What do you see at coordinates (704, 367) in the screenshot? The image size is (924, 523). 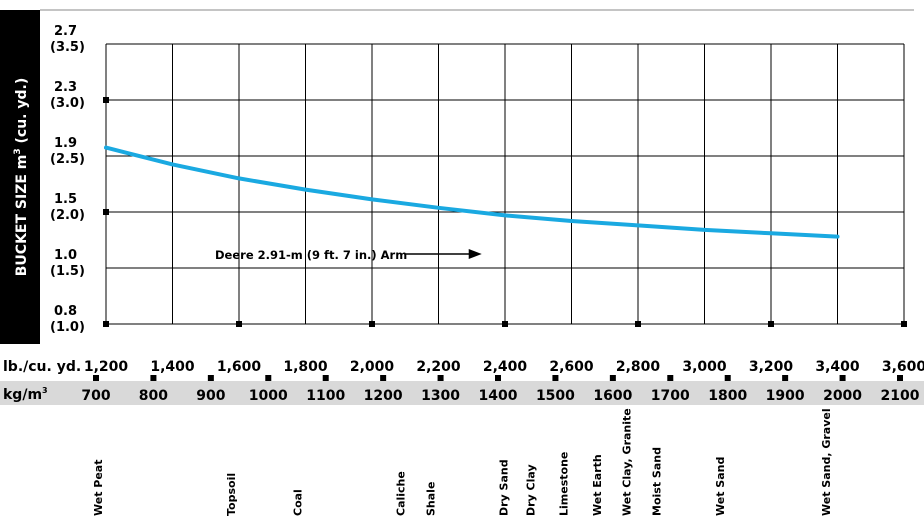 I see `x-tick-label: 3,000` at bounding box center [704, 367].